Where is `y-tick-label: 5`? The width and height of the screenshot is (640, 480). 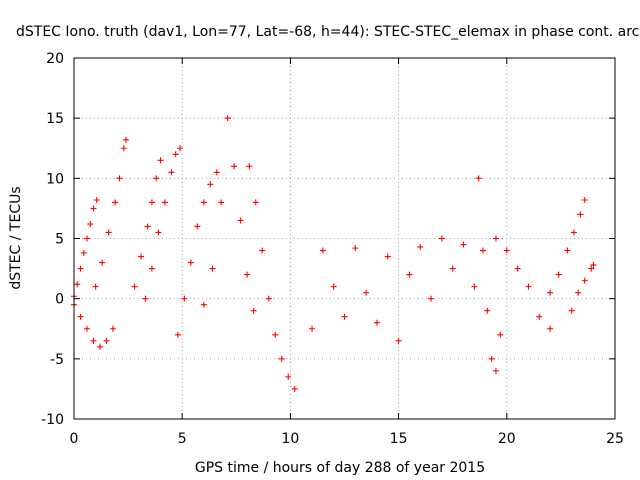 y-tick-label: 5 is located at coordinates (59, 240).